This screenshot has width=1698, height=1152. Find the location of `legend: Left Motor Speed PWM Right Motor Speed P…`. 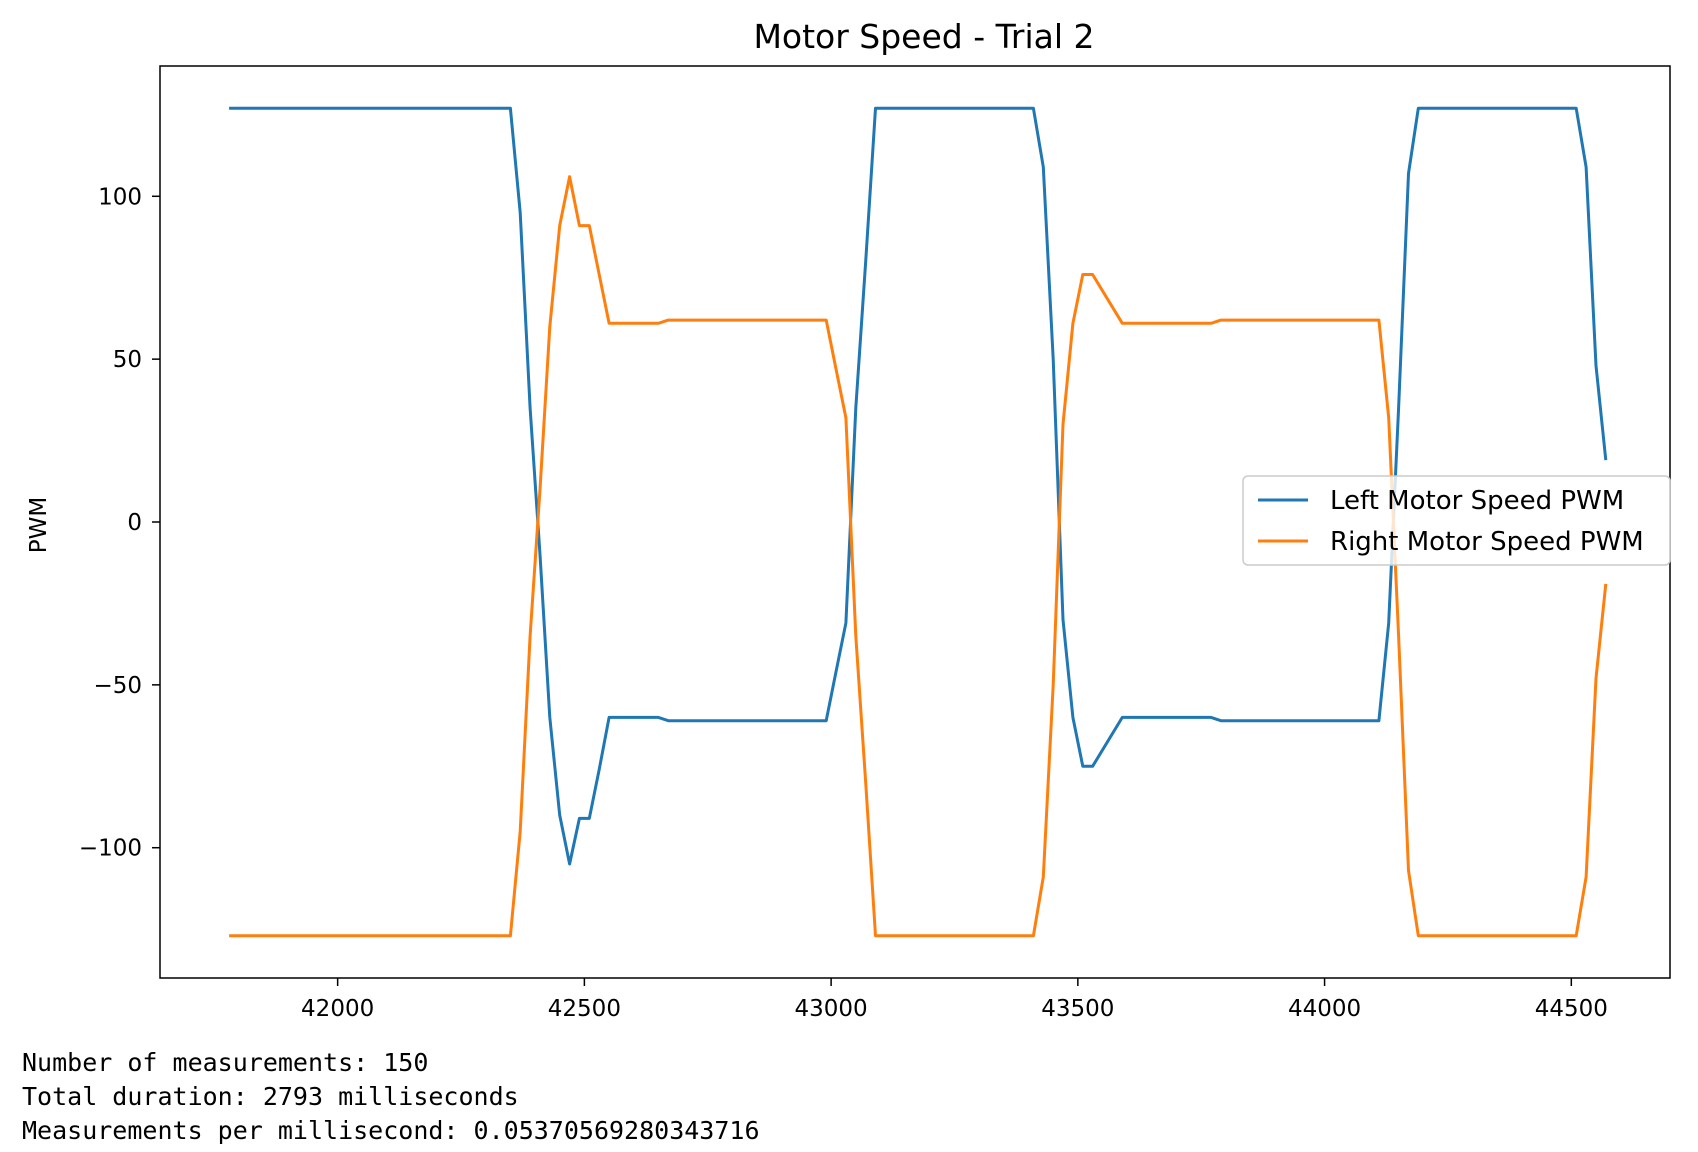

legend: Left Motor Speed PWM Right Motor Speed P… is located at coordinates (1456, 520).